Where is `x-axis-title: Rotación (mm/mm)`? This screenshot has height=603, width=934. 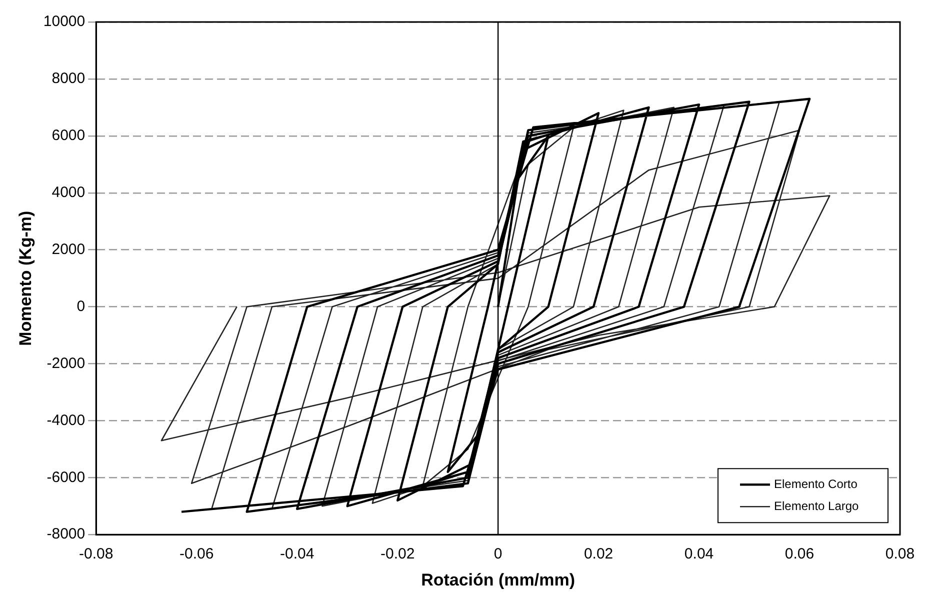 x-axis-title: Rotación (mm/mm) is located at coordinates (498, 580).